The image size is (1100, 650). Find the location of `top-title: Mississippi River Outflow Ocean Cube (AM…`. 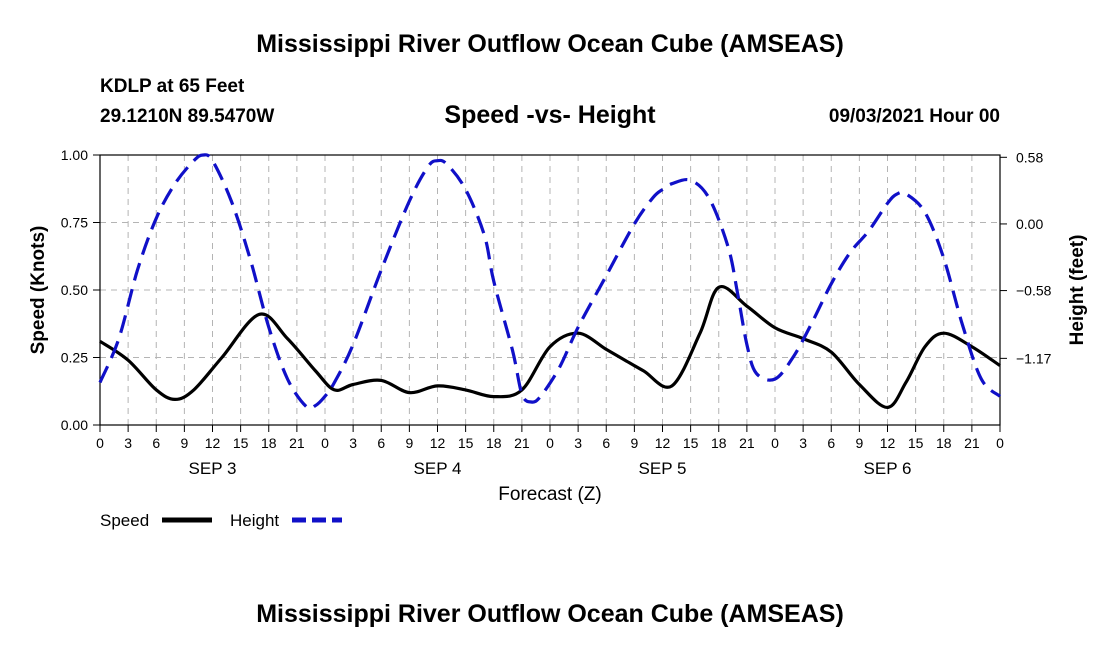

top-title: Mississippi River Outflow Ocean Cube (AM… is located at coordinates (550, 44).